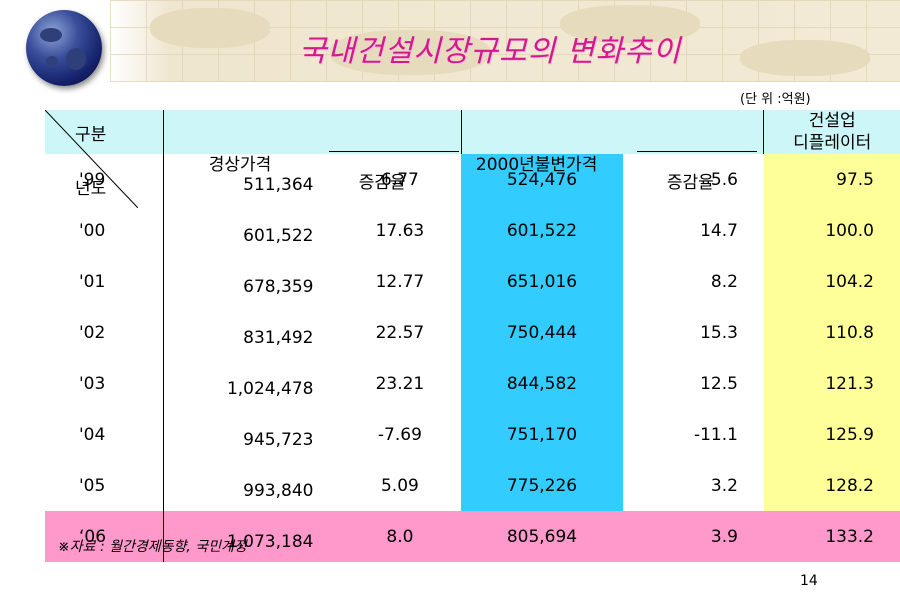  I want to click on cell-constant-price: 805,694, so click(542, 536).